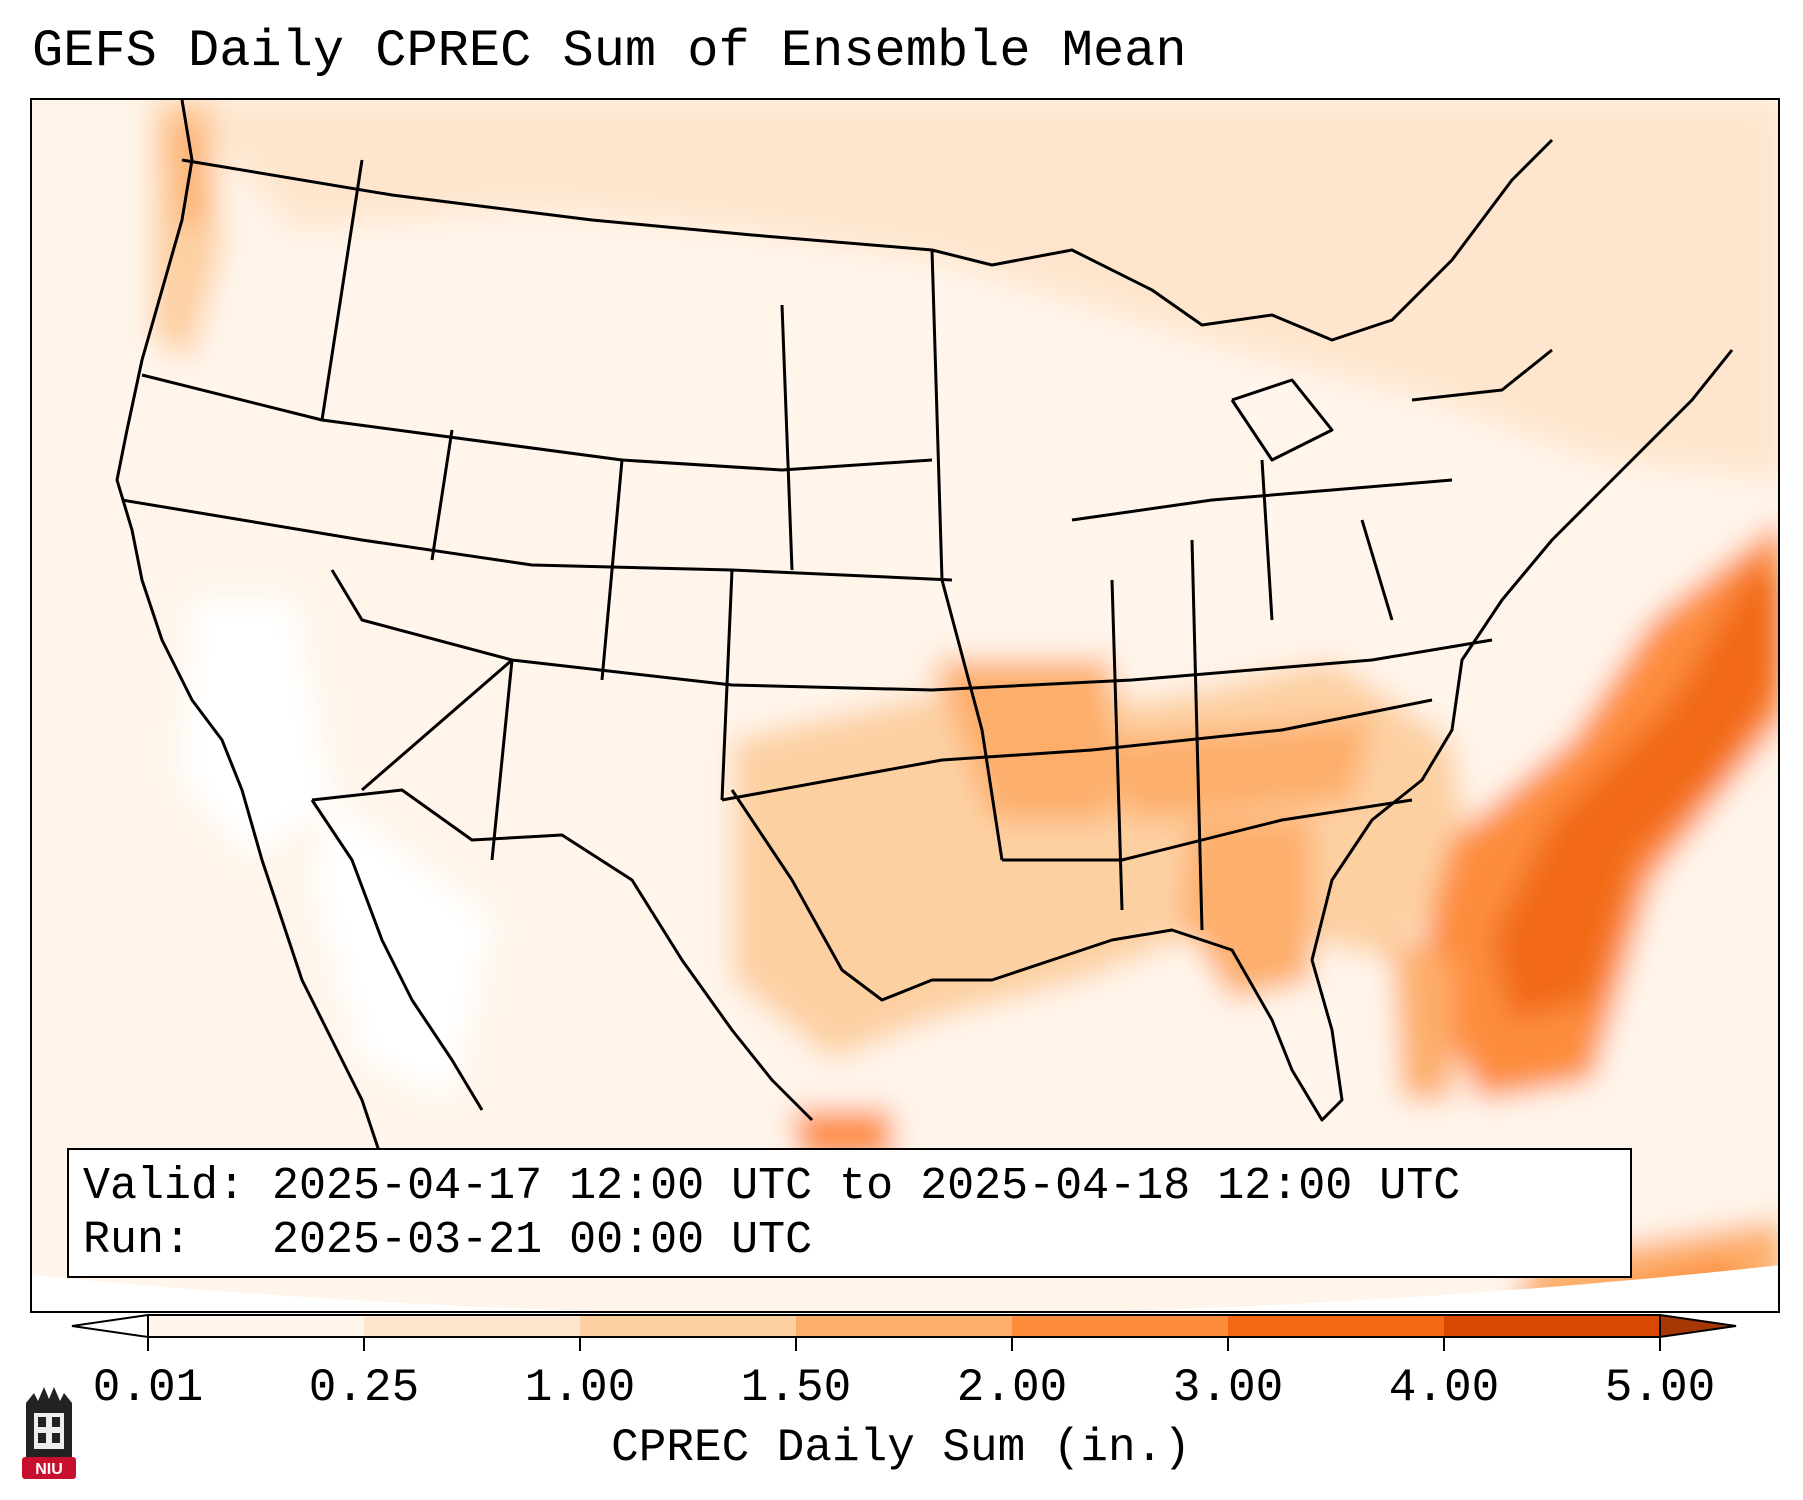 This screenshot has width=1803, height=1500. I want to click on colorbar-tick-label: 2.00, so click(1012, 1388).